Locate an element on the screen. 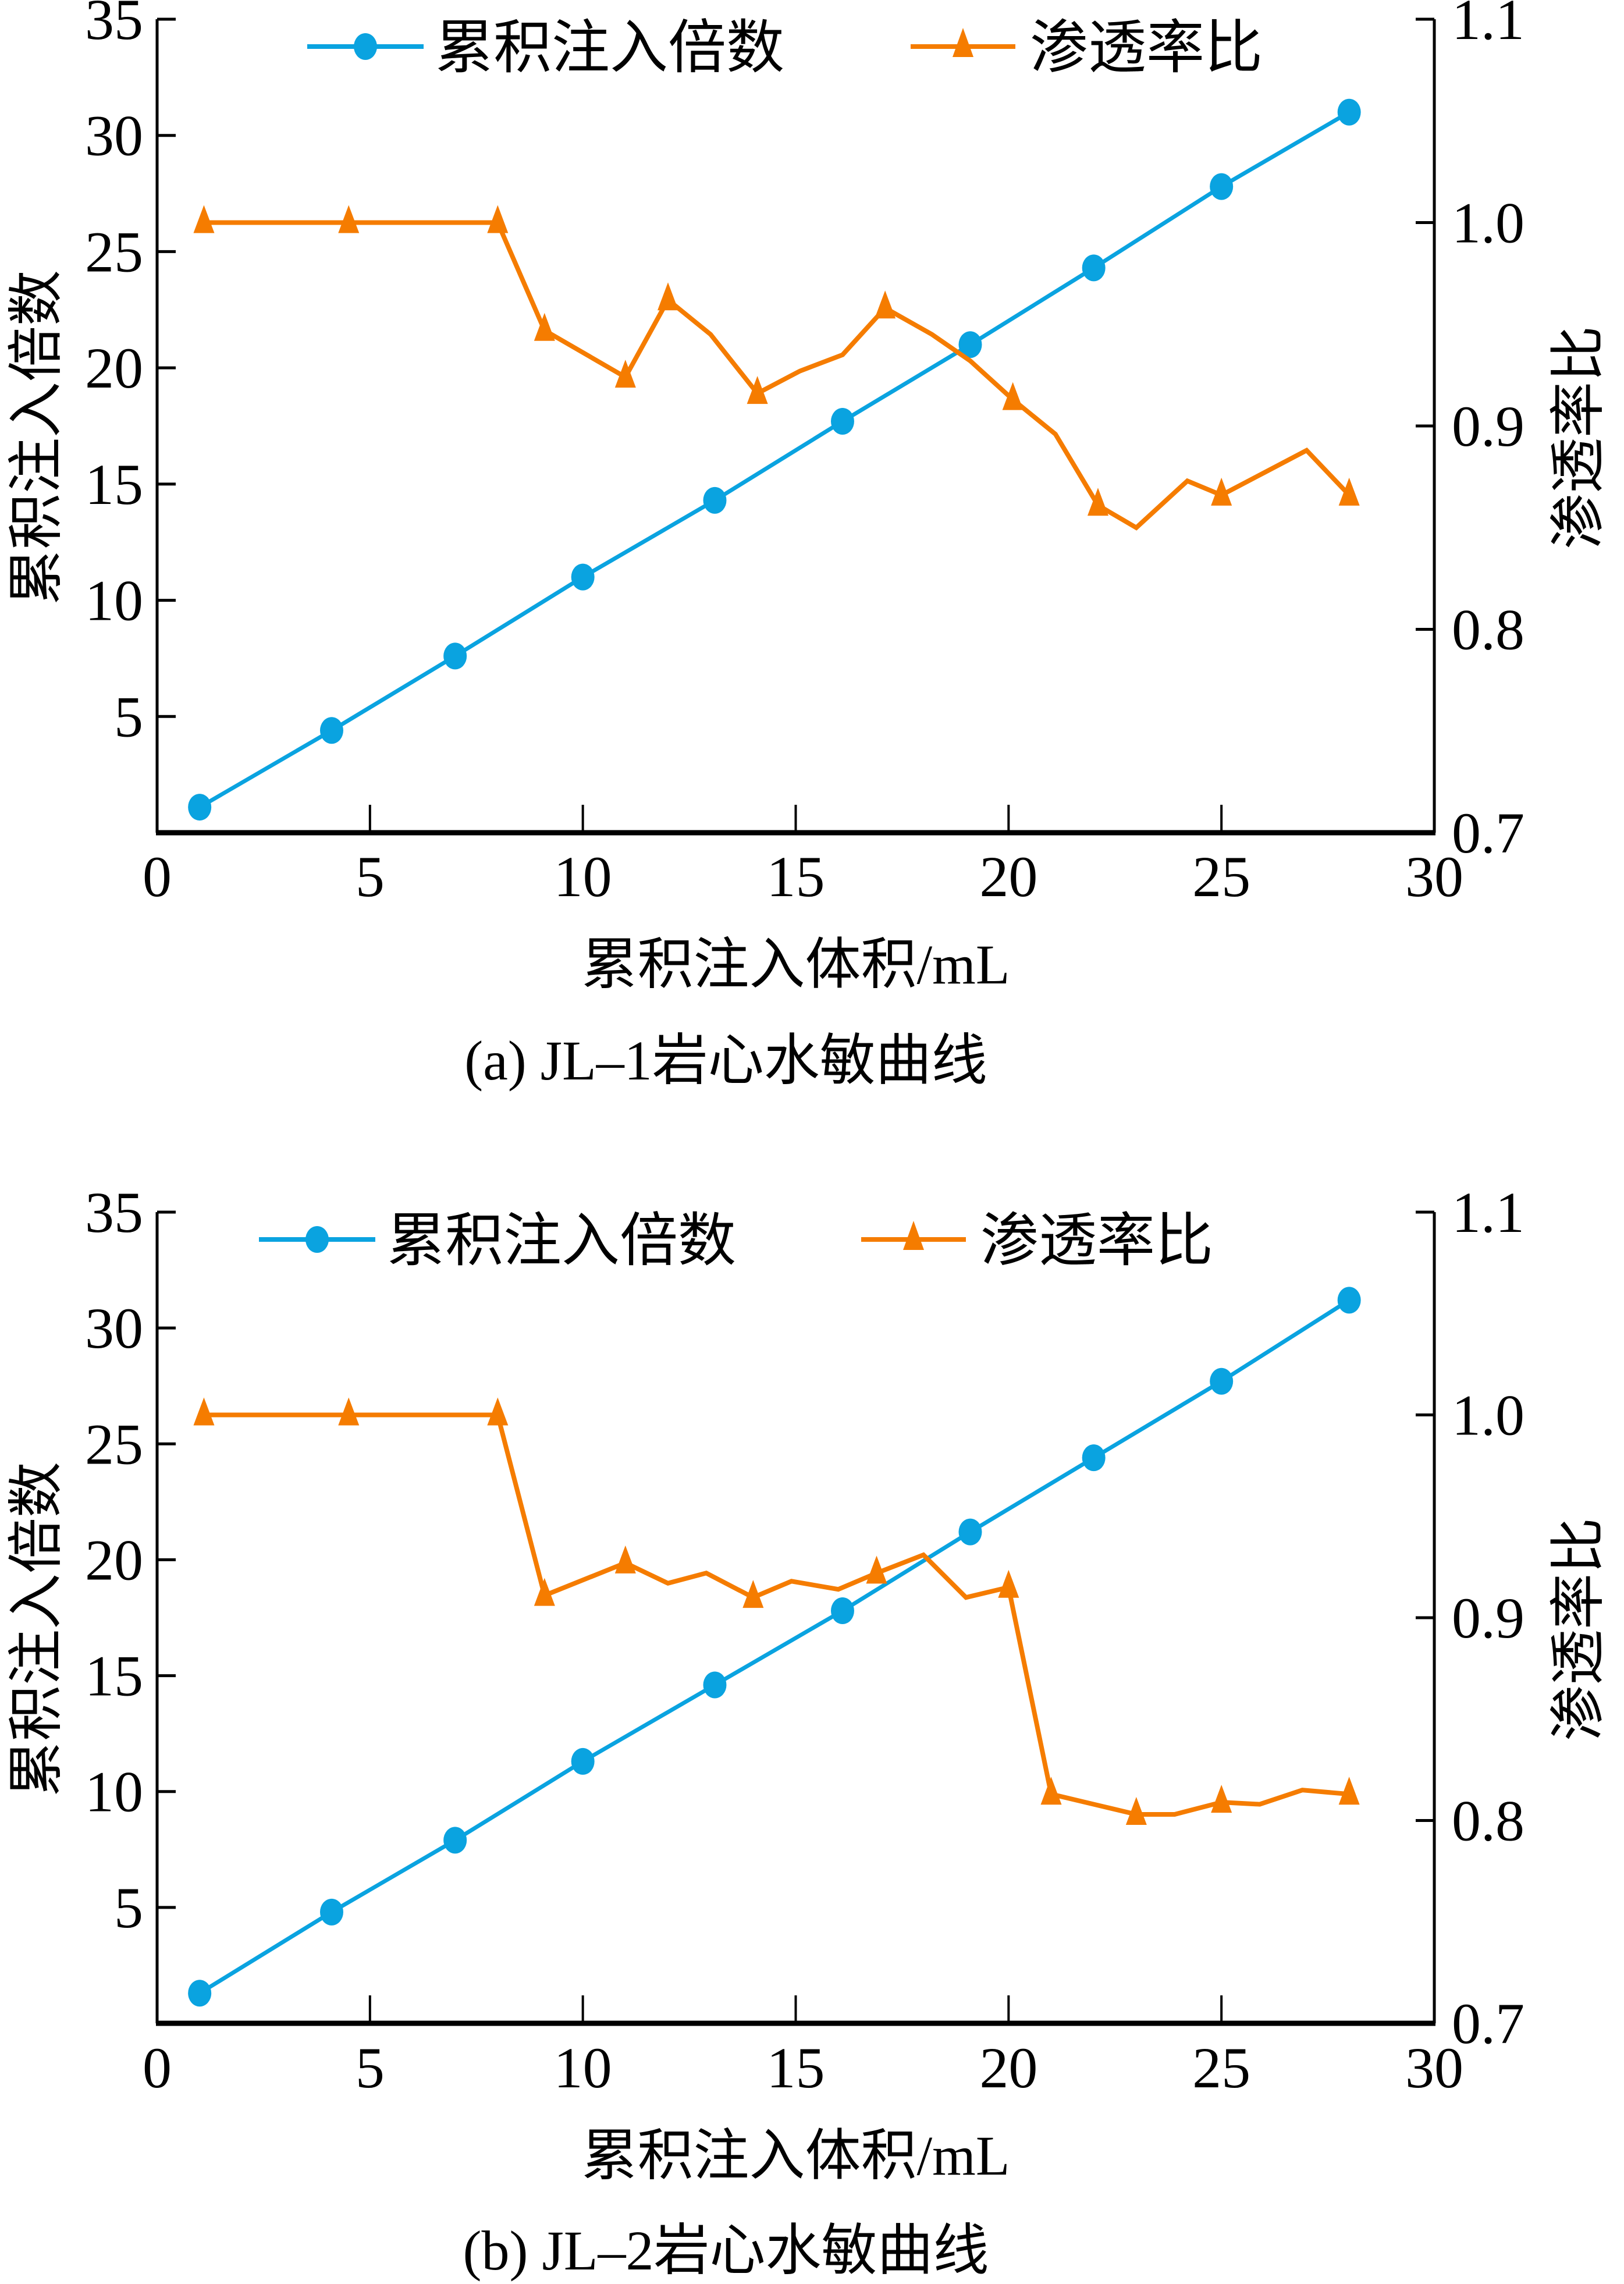  figure-caption: (b) JL–2岩心水敏曲线 is located at coordinates (726, 2250).